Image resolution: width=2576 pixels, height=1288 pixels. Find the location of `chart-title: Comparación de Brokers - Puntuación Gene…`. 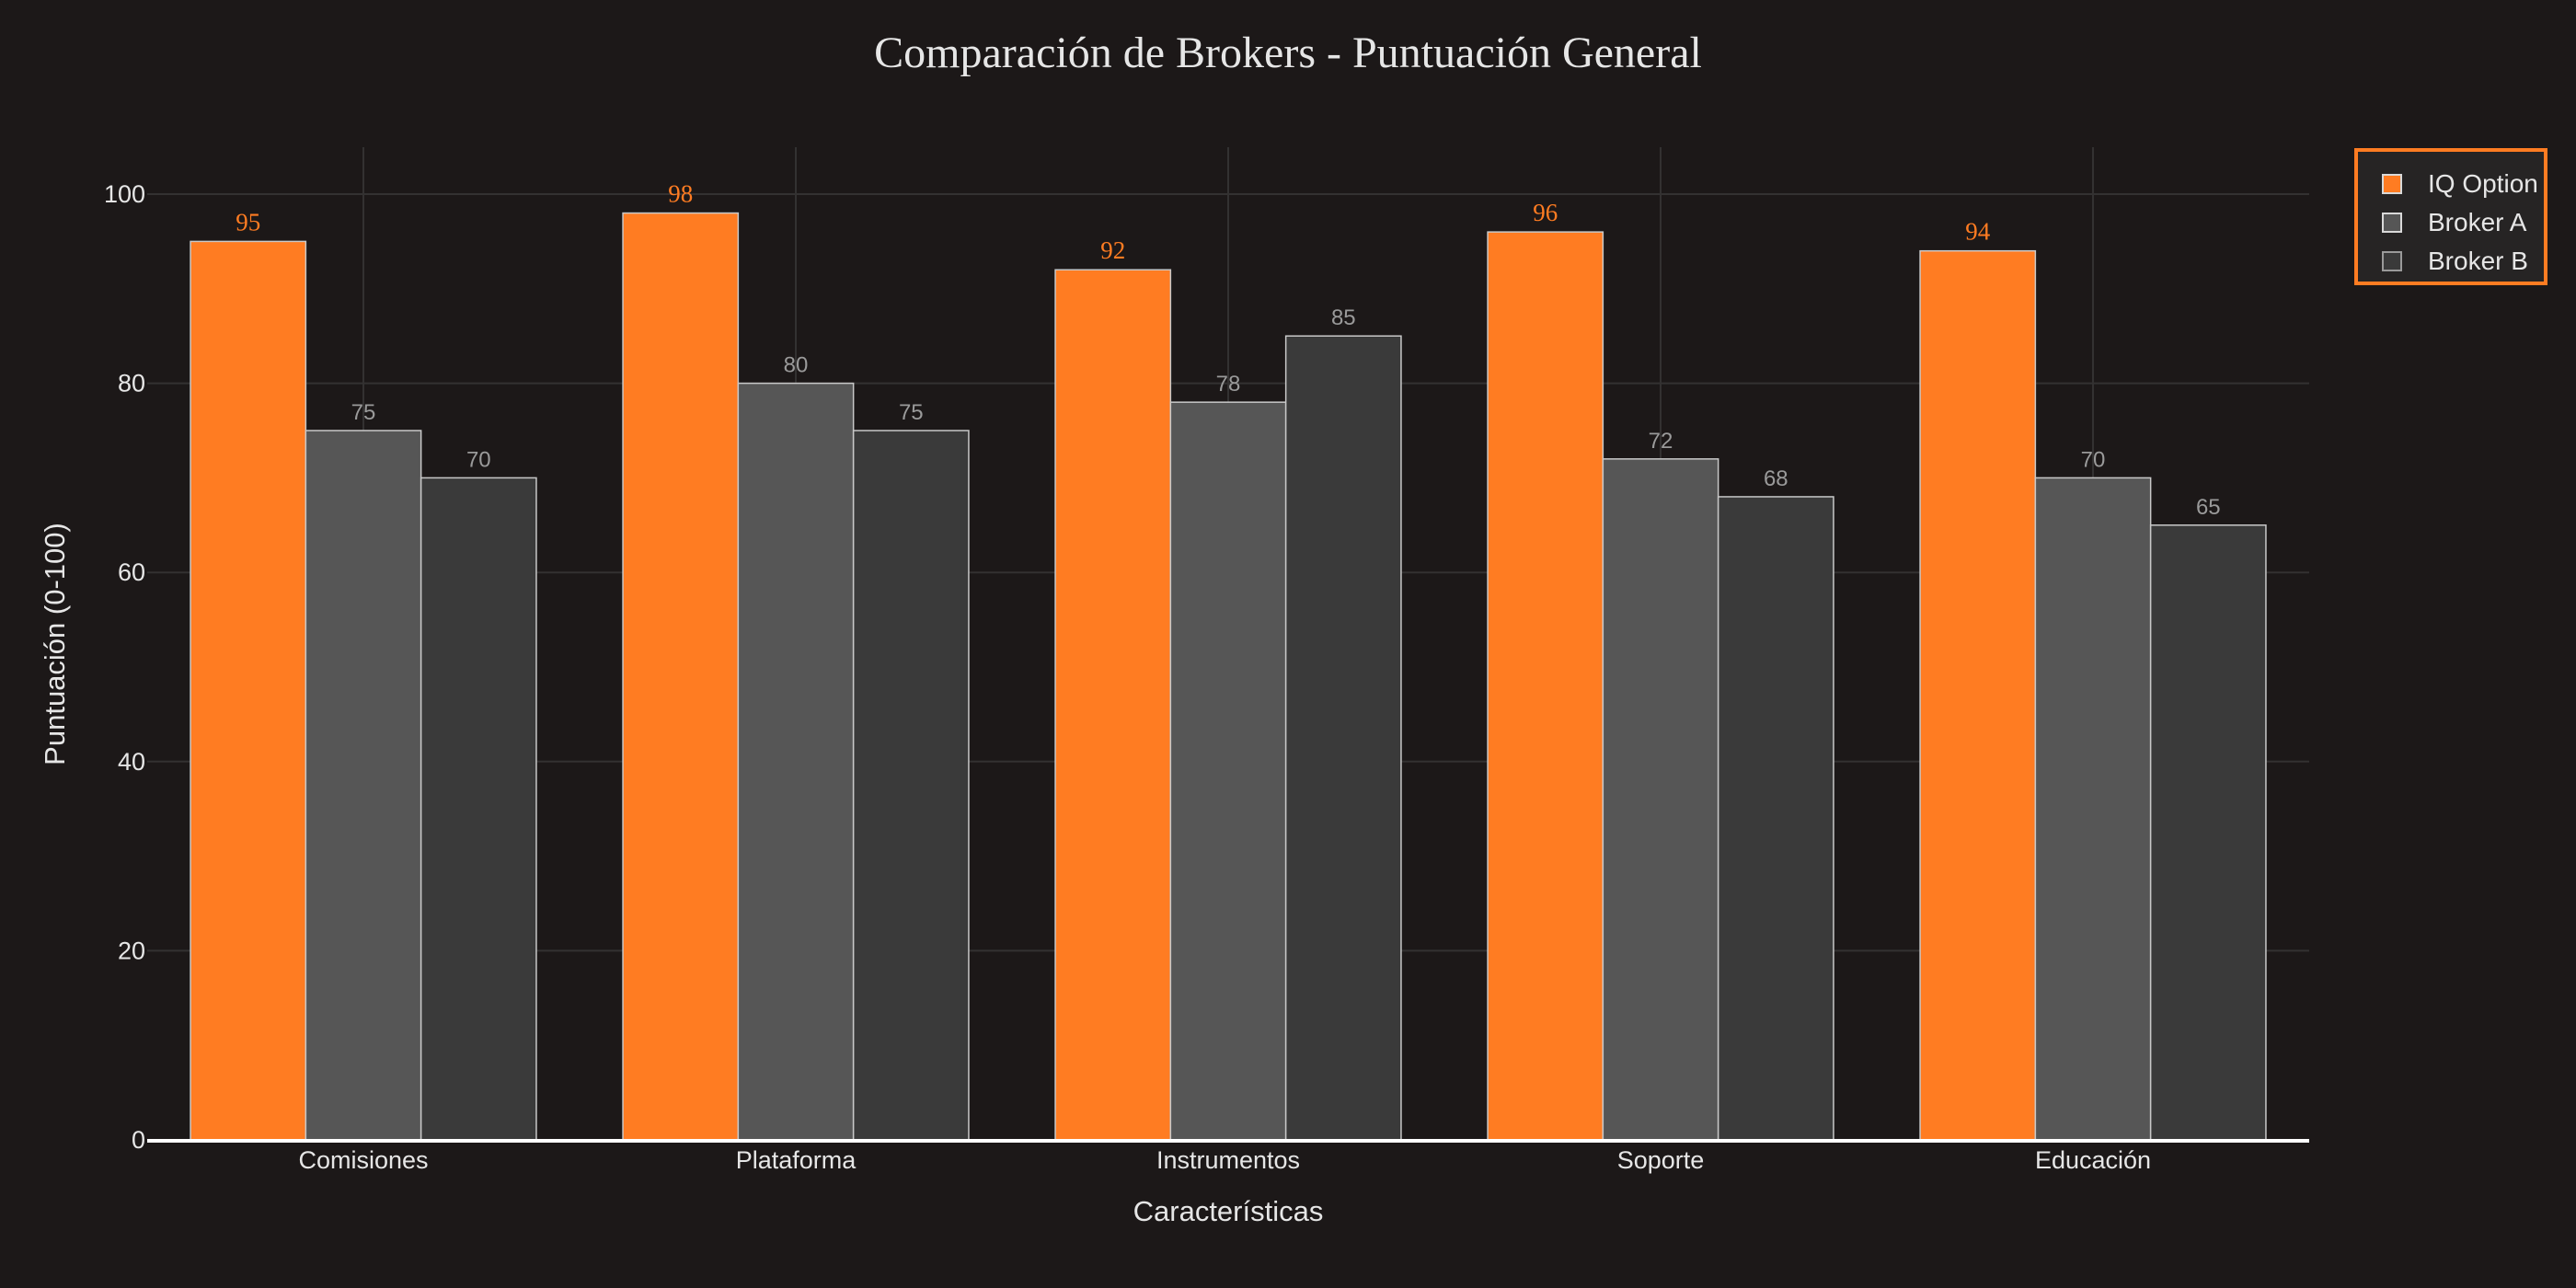

chart-title: Comparación de Brokers - Puntuación Gene… is located at coordinates (1288, 53).